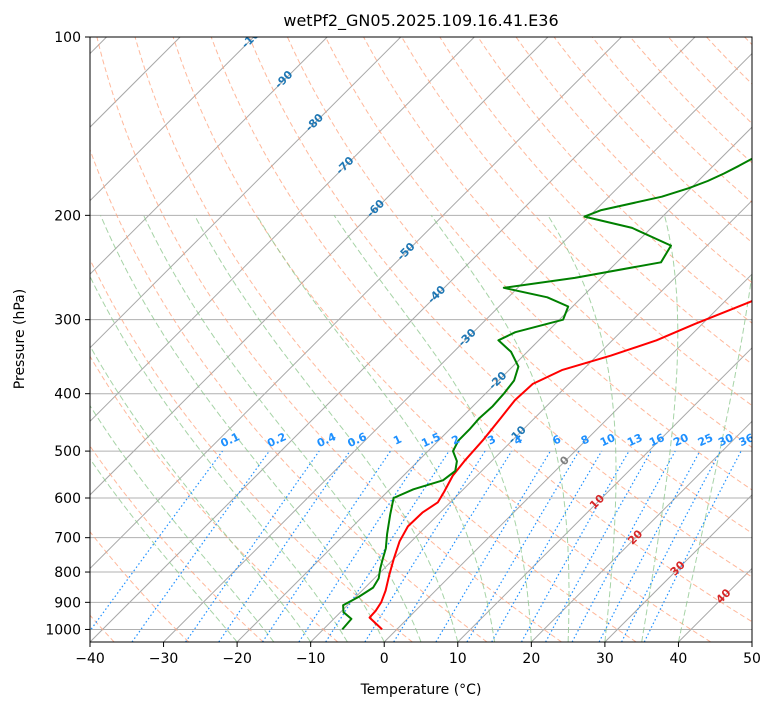  Describe the element at coordinates (421, 690) in the screenshot. I see `x-axis-label: Temperature (°C)` at that location.